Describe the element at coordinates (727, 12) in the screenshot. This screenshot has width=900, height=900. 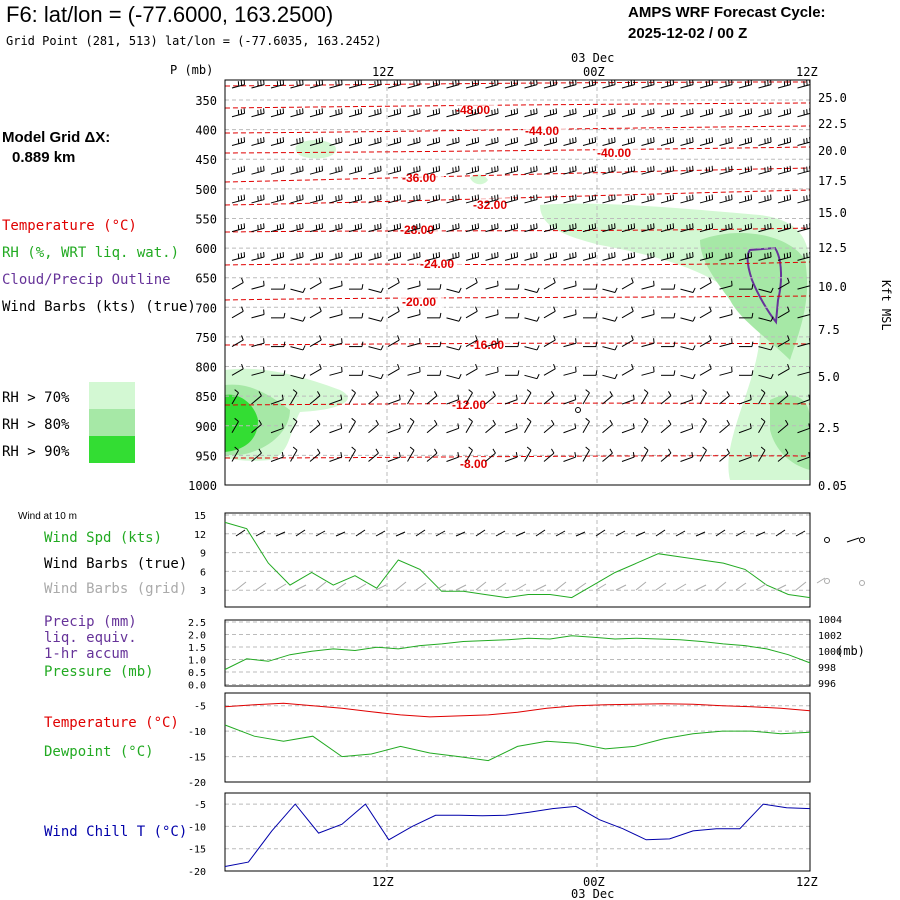
I see `forecast-cycle-label: AMPS WRF Forecast Cycle:` at that location.